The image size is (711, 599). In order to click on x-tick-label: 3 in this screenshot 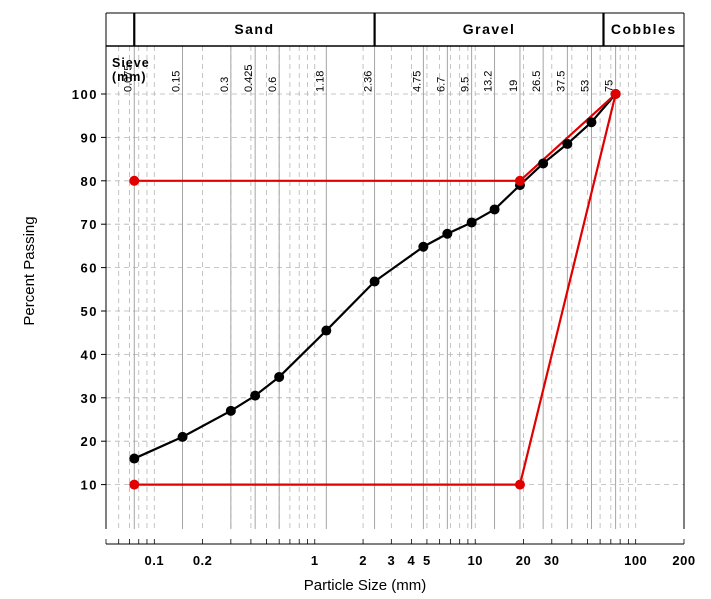, I will do `click(391, 560)`.